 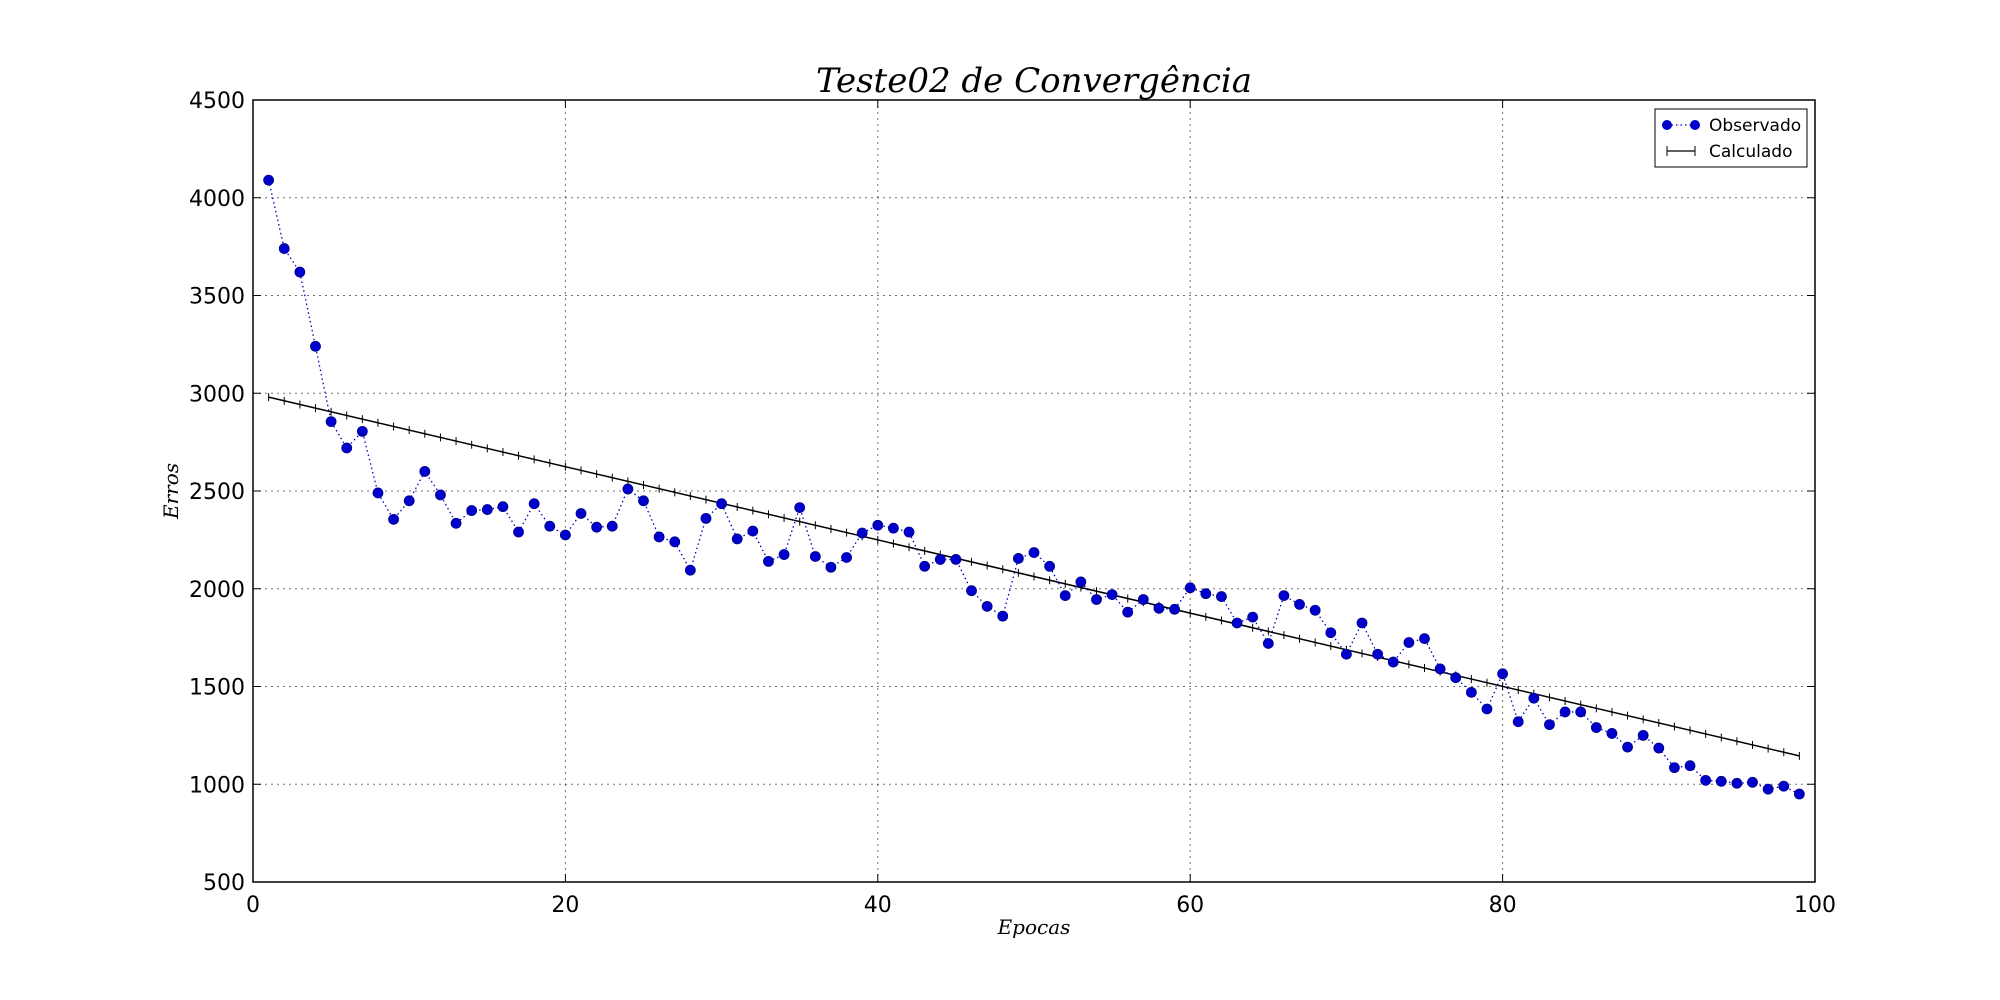 What do you see at coordinates (224, 883) in the screenshot?
I see `y-tick-label: 500` at bounding box center [224, 883].